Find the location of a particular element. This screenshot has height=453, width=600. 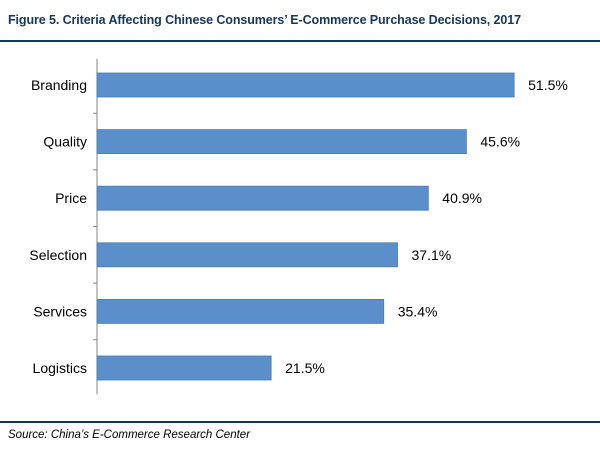

value-label-branding: 51.5% is located at coordinates (548, 85).